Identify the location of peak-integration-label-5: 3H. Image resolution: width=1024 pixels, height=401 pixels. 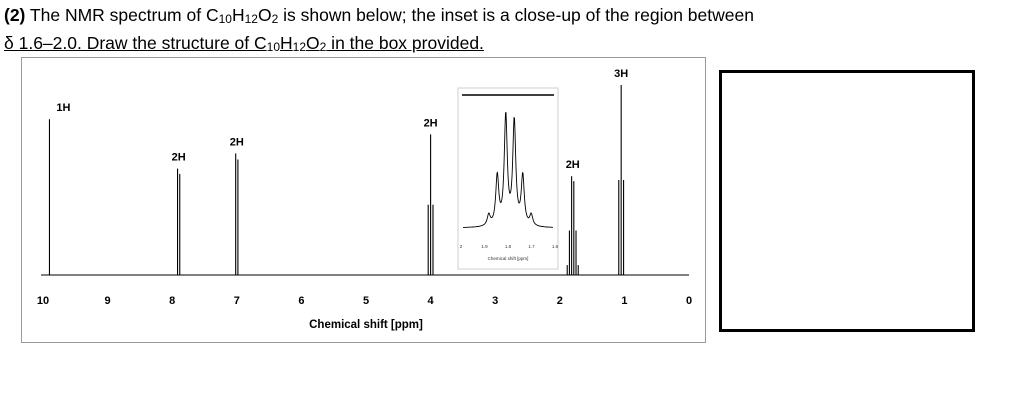
(621, 74).